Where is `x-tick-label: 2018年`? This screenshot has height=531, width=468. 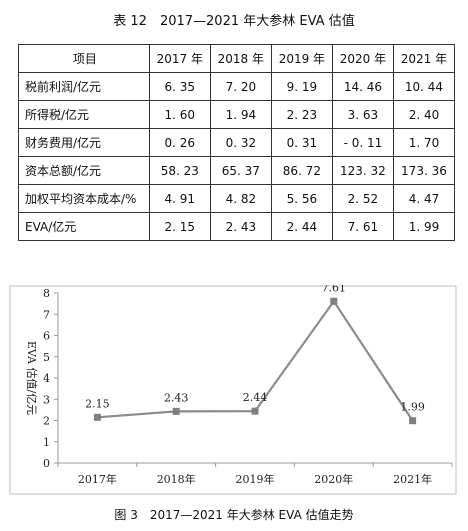 x-tick-label: 2018年 is located at coordinates (176, 479).